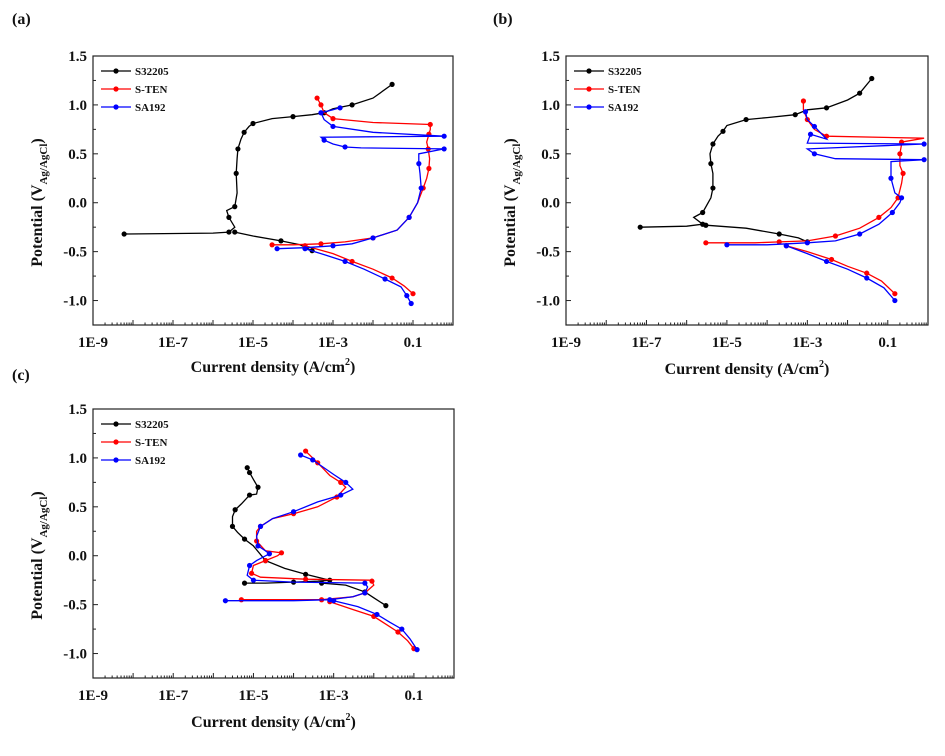 This screenshot has width=945, height=756. I want to click on plot-frame, so click(273, 543).